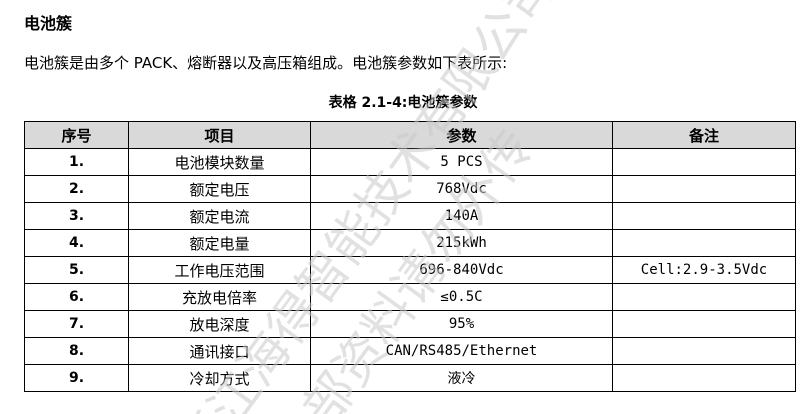  What do you see at coordinates (461, 324) in the screenshot?
I see `row-parameter: 95%` at bounding box center [461, 324].